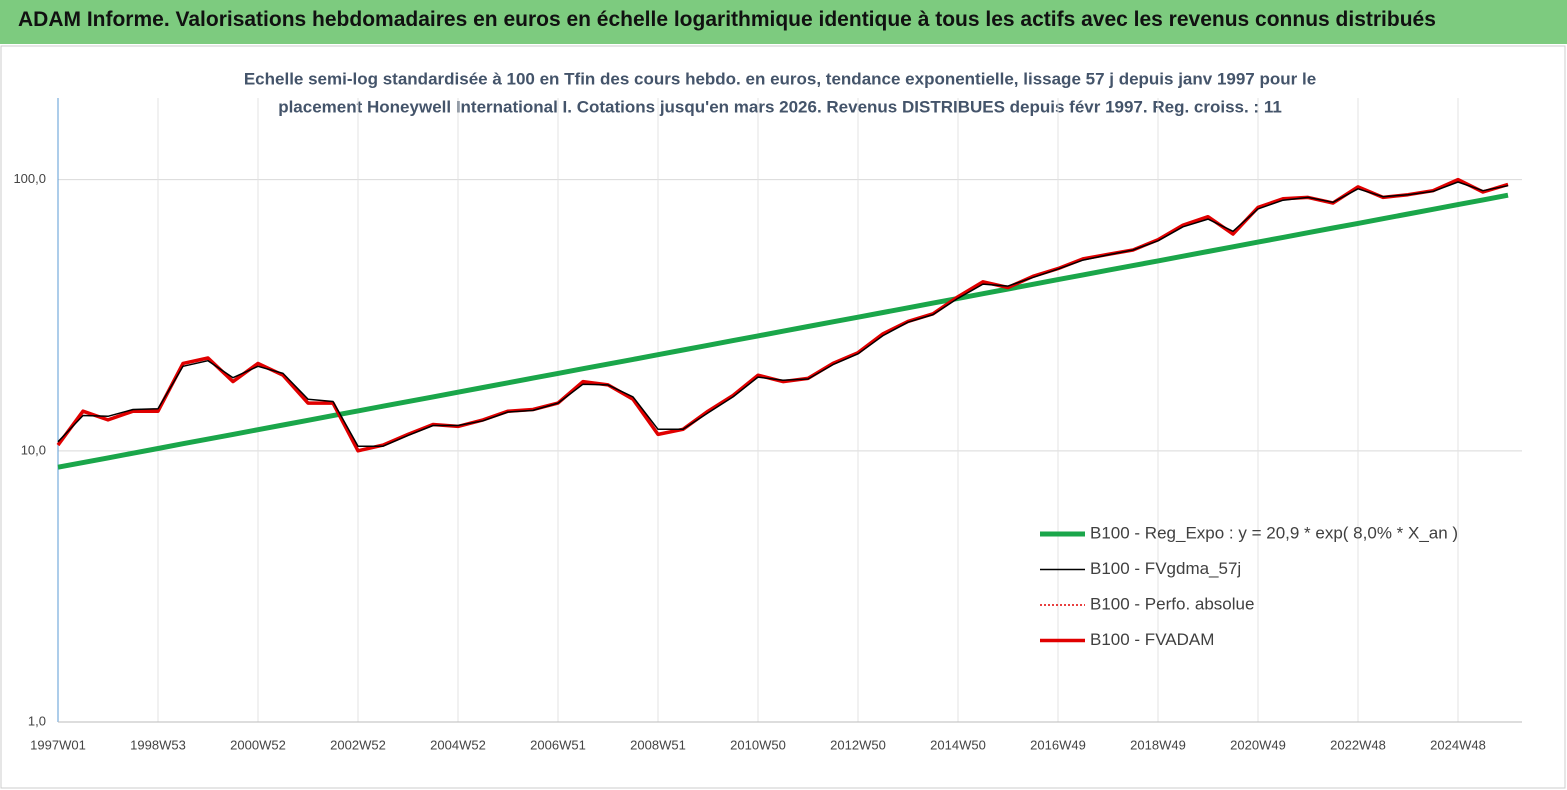 This screenshot has width=1567, height=790. Describe the element at coordinates (58, 744) in the screenshot. I see `x-tick-label: 1997W01` at that location.